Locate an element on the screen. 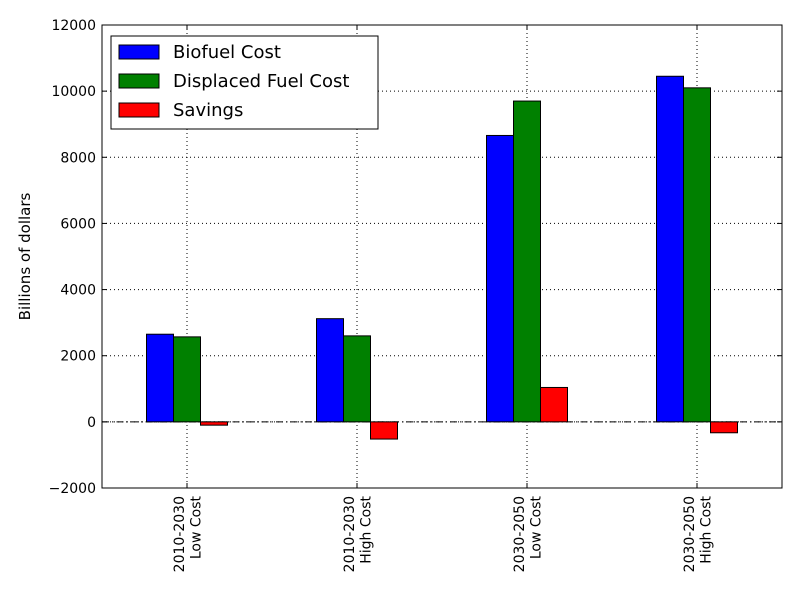 The width and height of the screenshot is (800, 600). legend-label: Savings is located at coordinates (208, 110).